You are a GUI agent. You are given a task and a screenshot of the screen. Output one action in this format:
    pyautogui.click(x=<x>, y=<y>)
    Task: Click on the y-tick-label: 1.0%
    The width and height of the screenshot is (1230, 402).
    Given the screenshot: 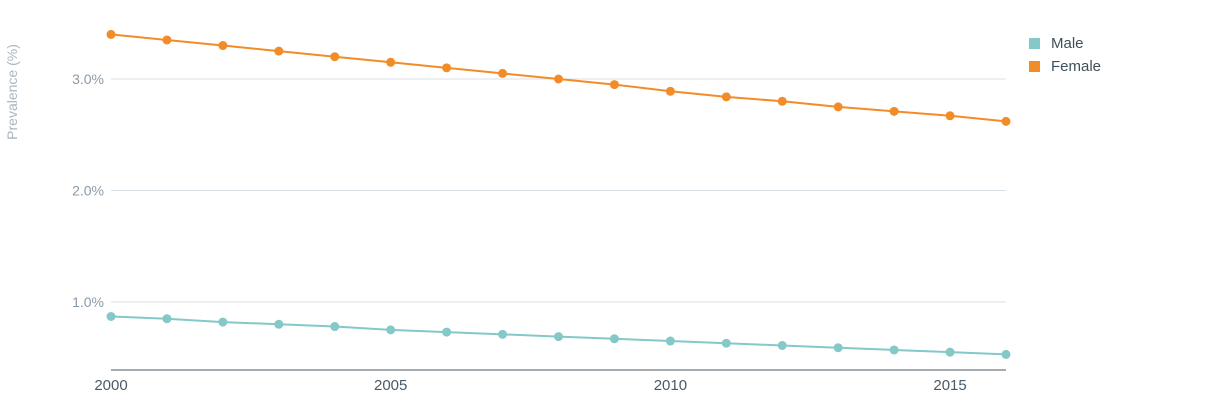 What is the action you would take?
    pyautogui.click(x=88, y=302)
    